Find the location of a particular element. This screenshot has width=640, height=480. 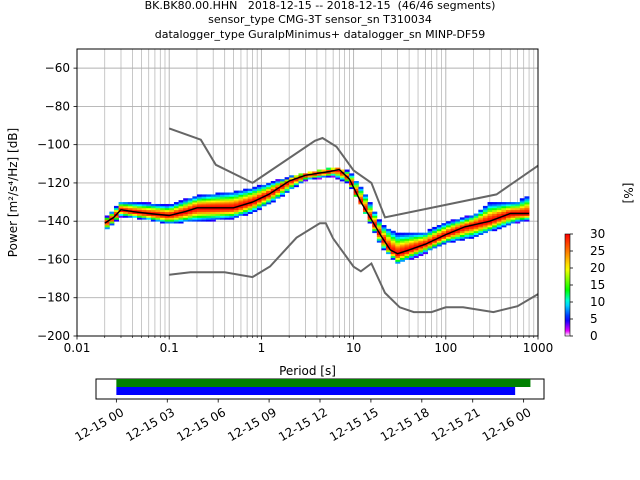

density-heatmap is located at coordinates (317, 215).